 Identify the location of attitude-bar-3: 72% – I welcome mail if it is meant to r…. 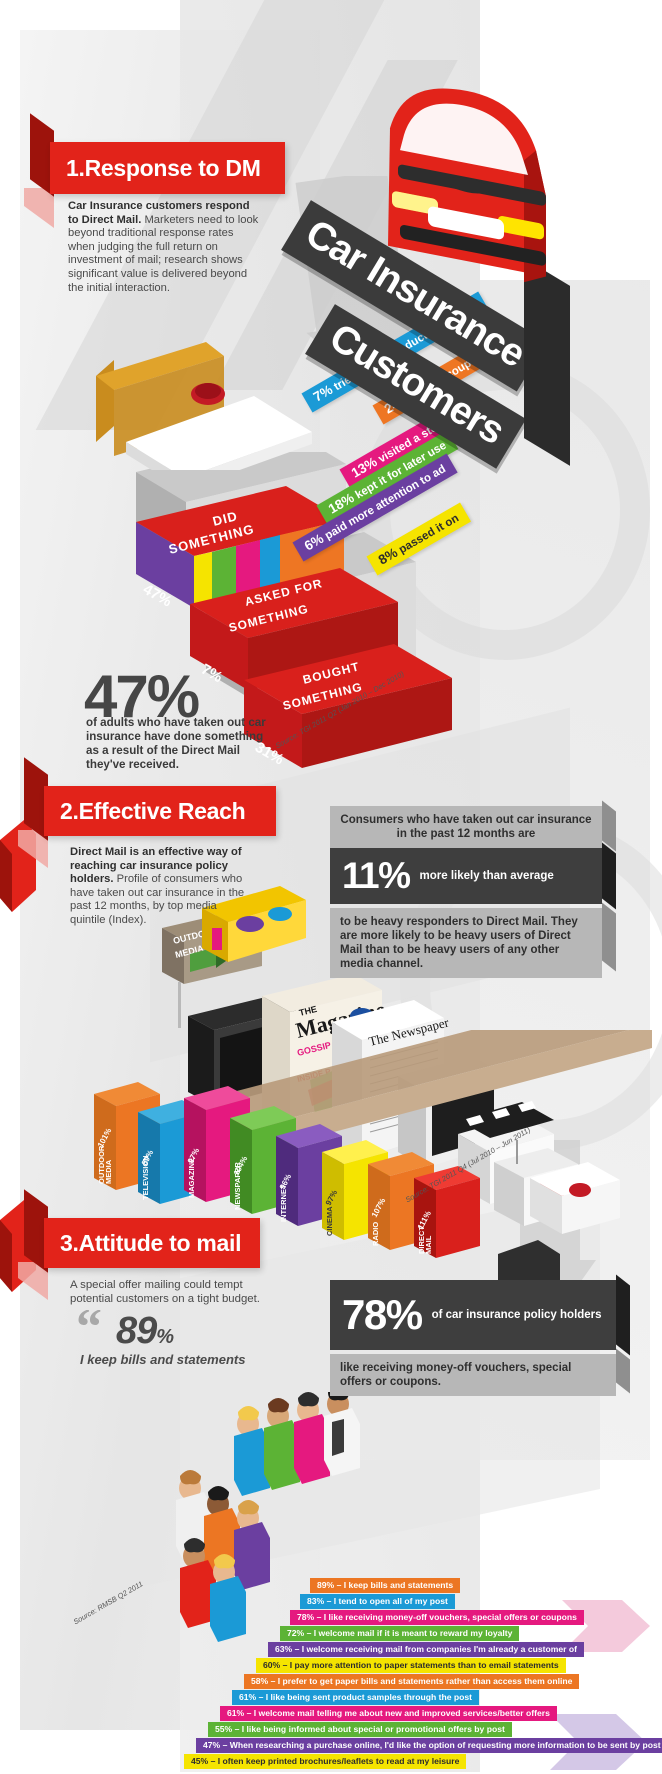
(400, 1634).